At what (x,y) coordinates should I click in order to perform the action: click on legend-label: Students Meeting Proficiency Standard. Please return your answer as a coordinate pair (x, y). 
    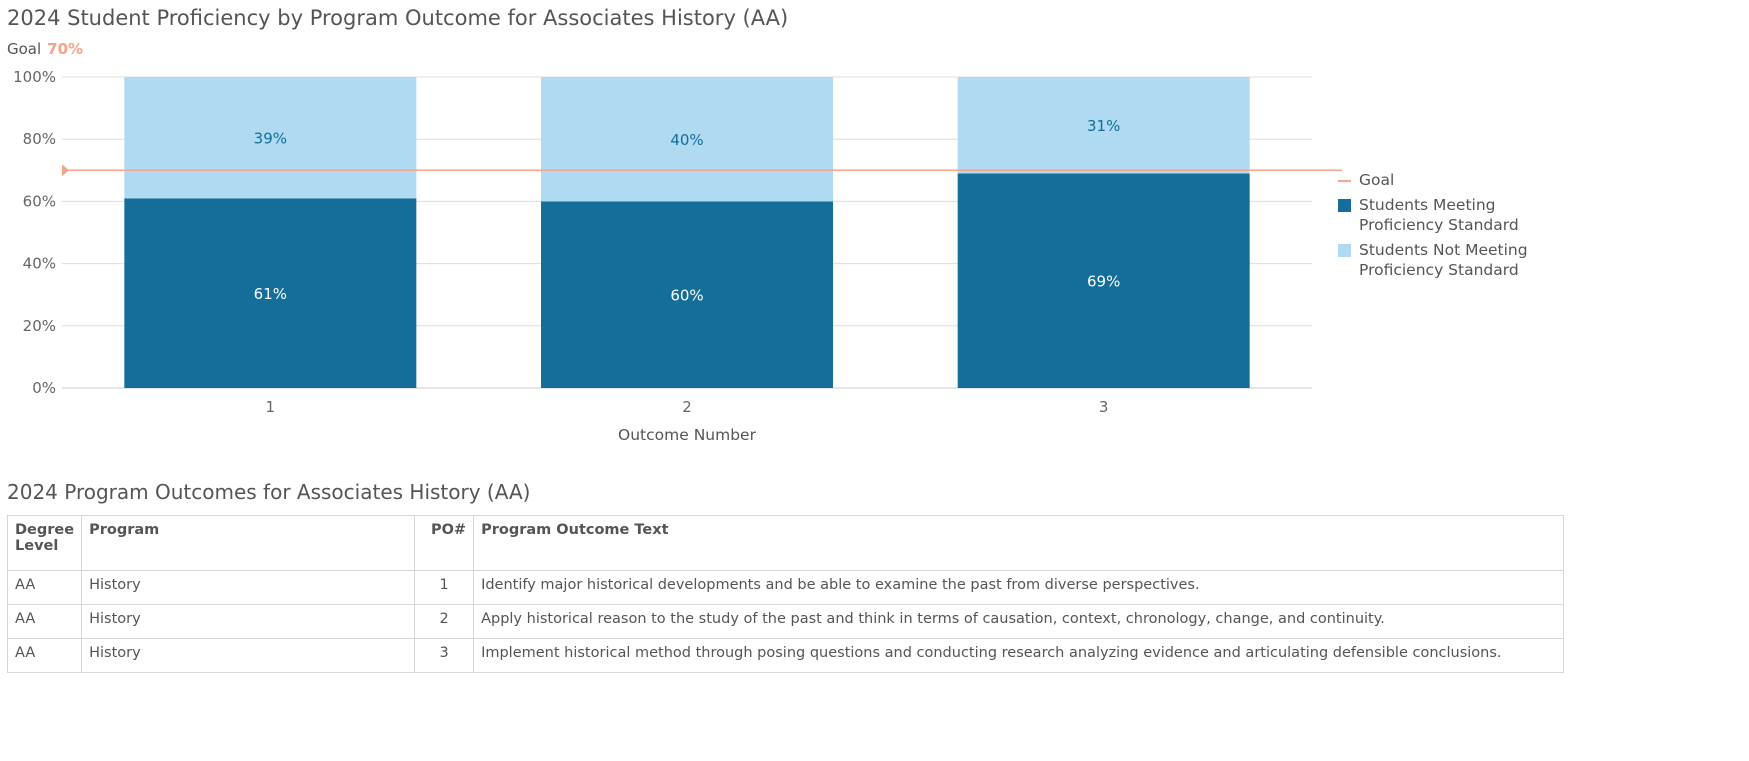
    Looking at the image, I should click on (1439, 215).